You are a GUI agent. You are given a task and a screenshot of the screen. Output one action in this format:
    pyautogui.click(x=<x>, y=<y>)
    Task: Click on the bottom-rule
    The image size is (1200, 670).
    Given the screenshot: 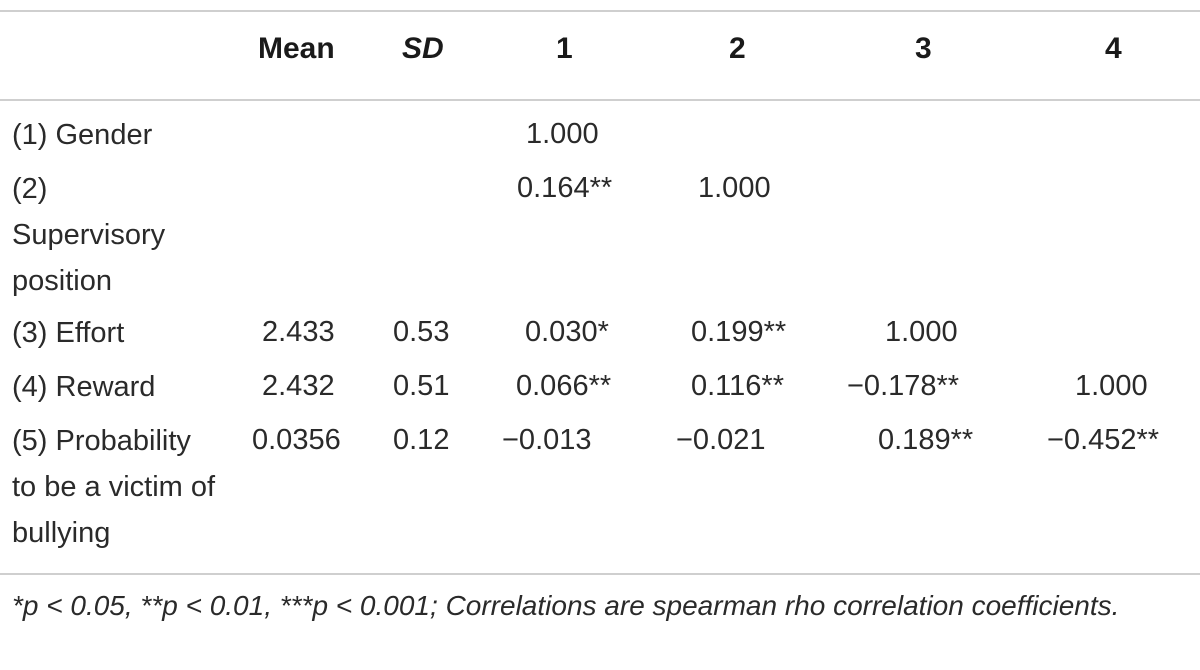 What is the action you would take?
    pyautogui.click(x=600, y=574)
    